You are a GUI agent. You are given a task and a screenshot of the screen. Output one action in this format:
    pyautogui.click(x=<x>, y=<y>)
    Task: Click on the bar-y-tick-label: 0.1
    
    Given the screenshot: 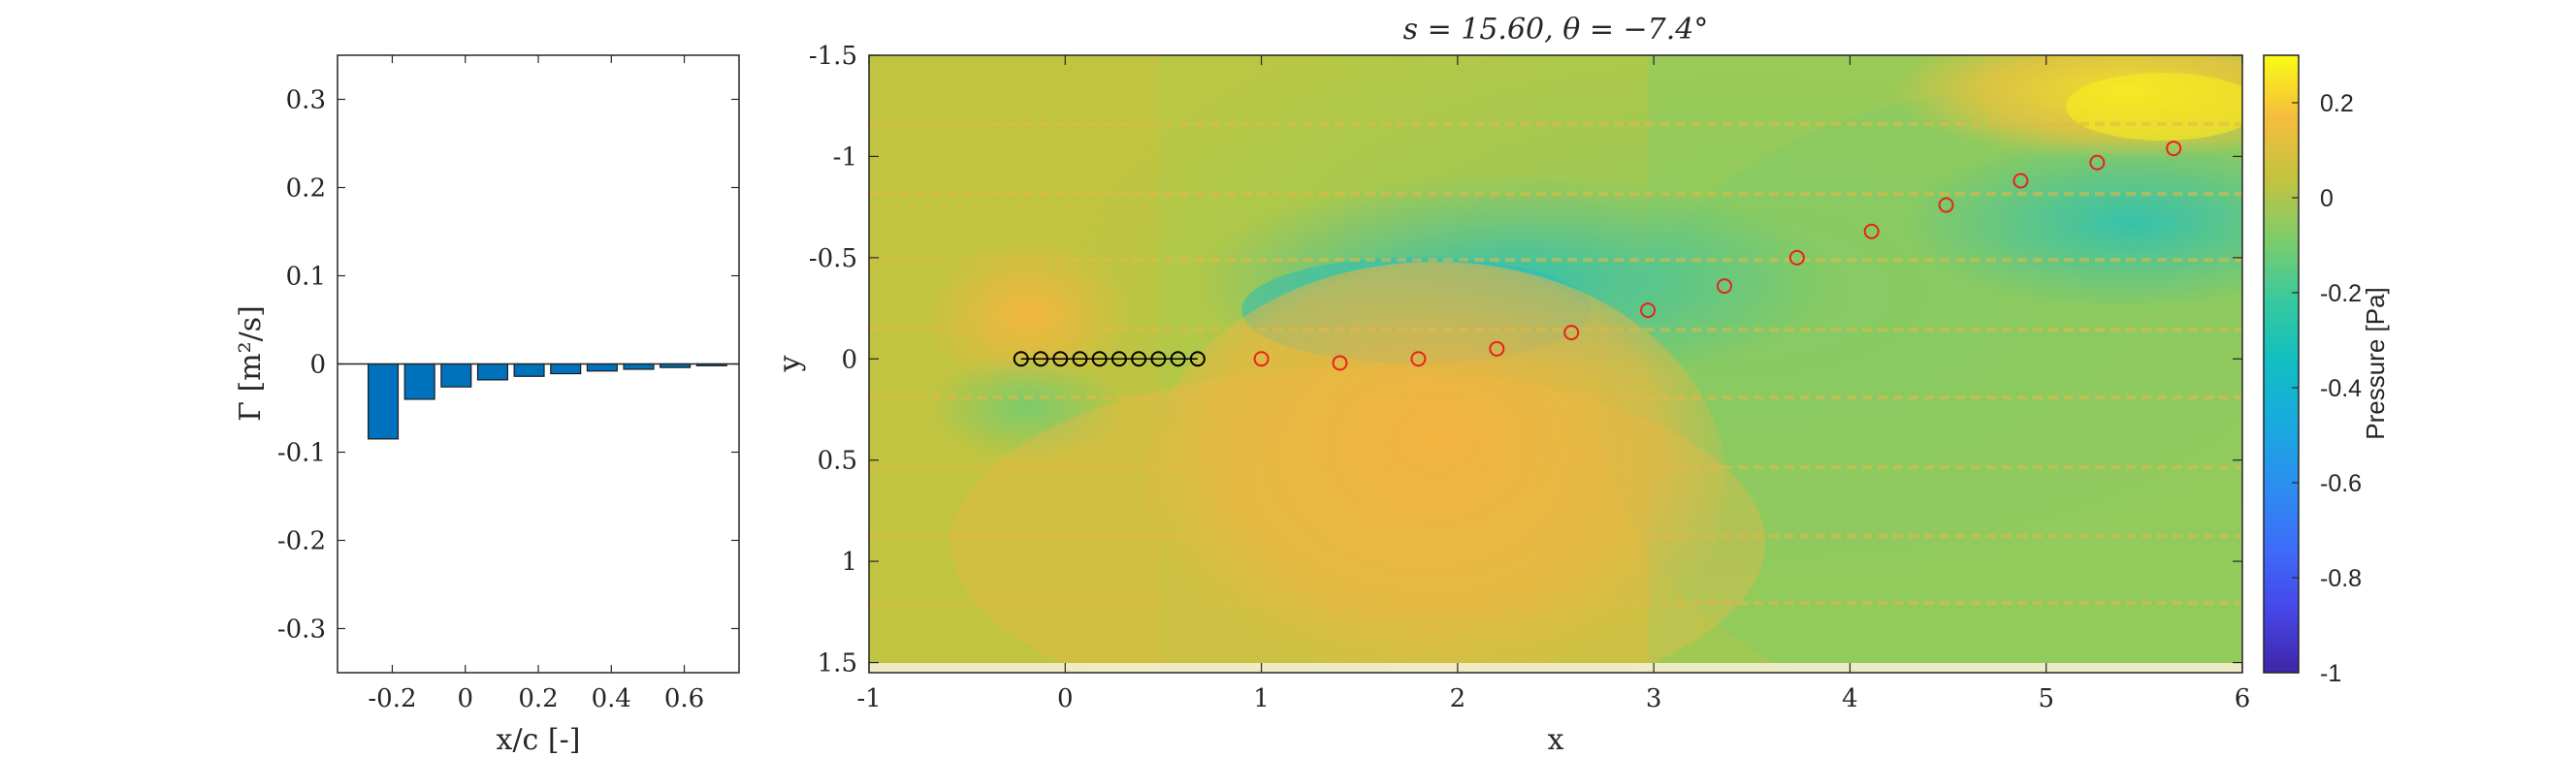 What is the action you would take?
    pyautogui.click(x=306, y=277)
    